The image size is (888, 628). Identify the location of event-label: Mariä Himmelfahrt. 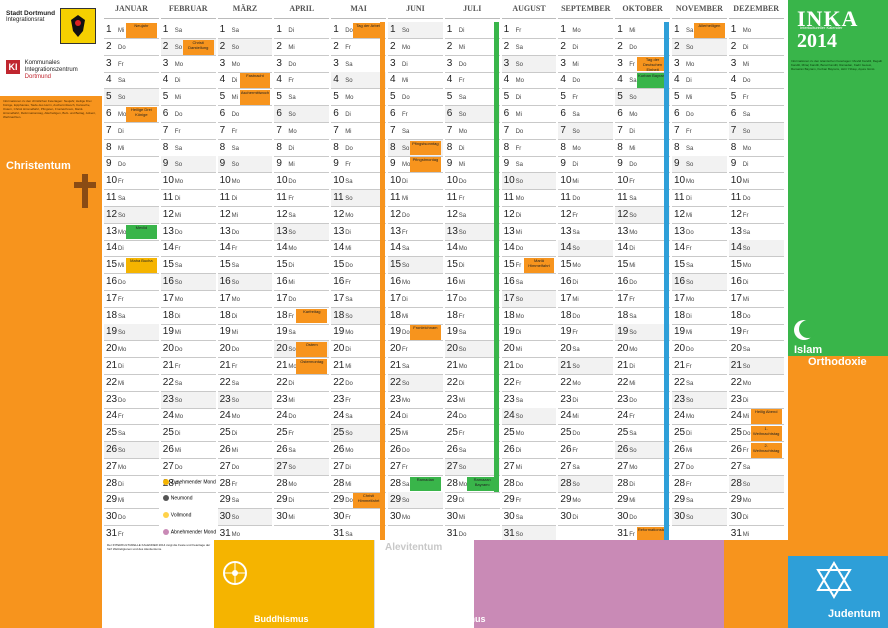
(539, 265).